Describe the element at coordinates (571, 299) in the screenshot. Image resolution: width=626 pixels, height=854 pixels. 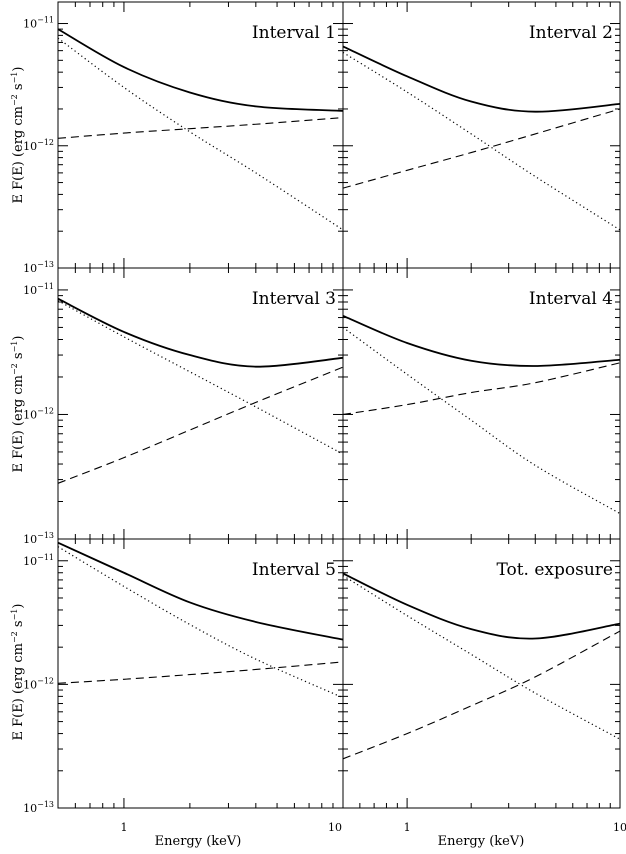
I see `panel-title: Interval 4` at that location.